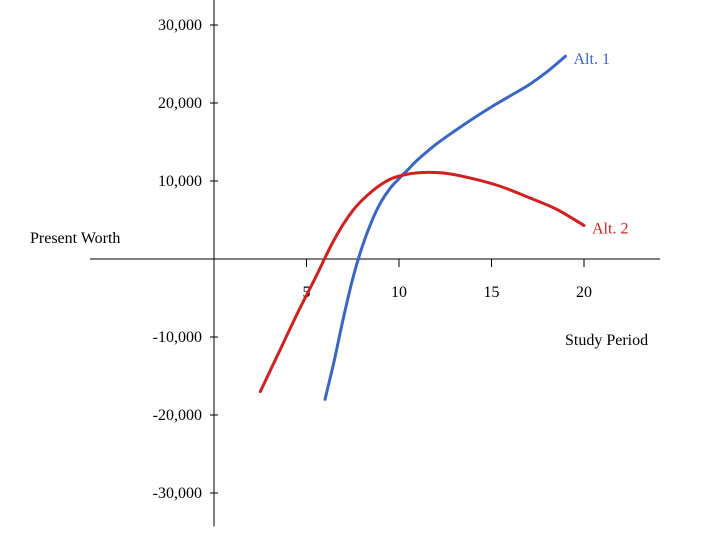 Image resolution: width=720 pixels, height=545 pixels. I want to click on x-tick-label: 10, so click(399, 292).